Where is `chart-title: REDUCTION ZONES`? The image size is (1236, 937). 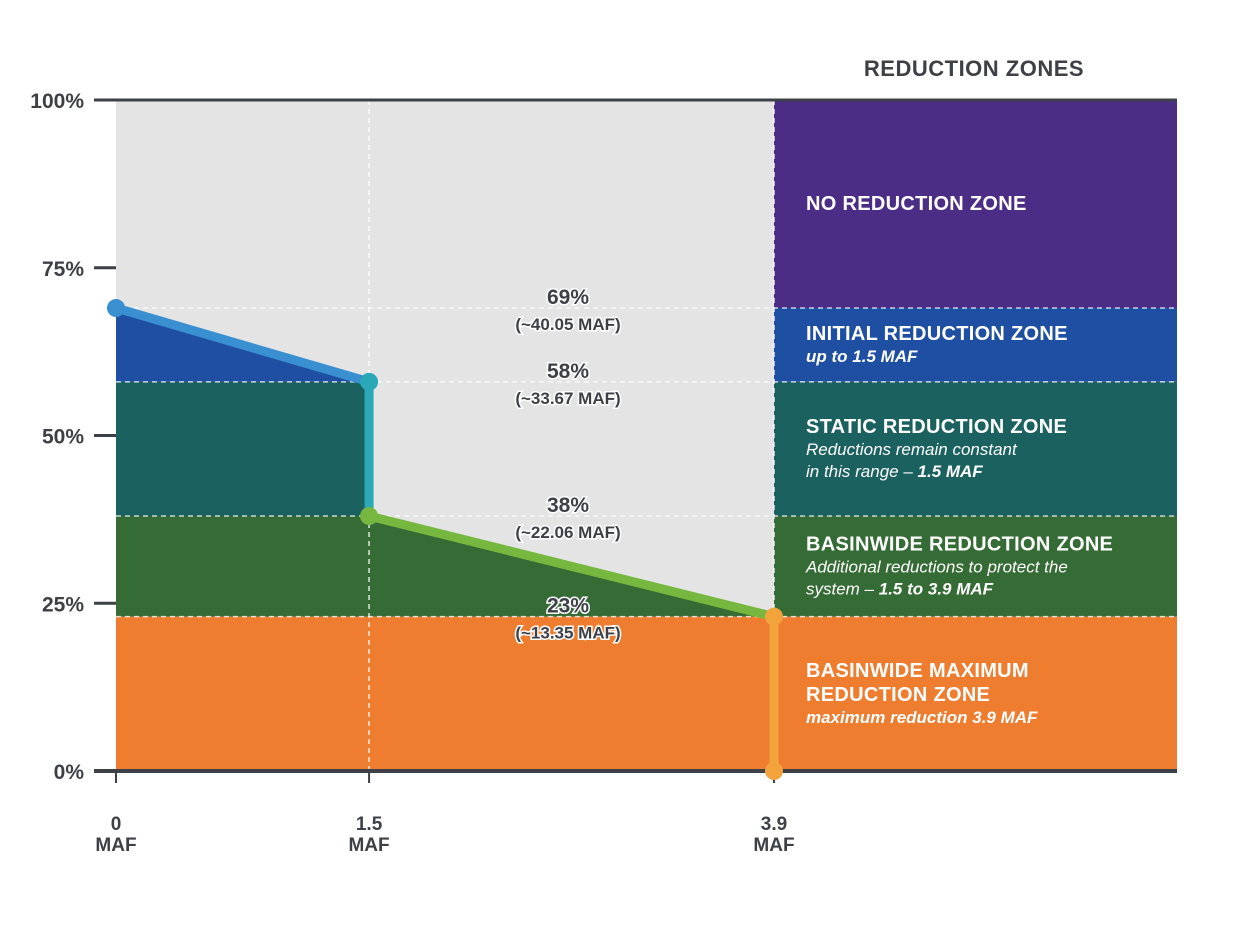
chart-title: REDUCTION ZONES is located at coordinates (974, 68).